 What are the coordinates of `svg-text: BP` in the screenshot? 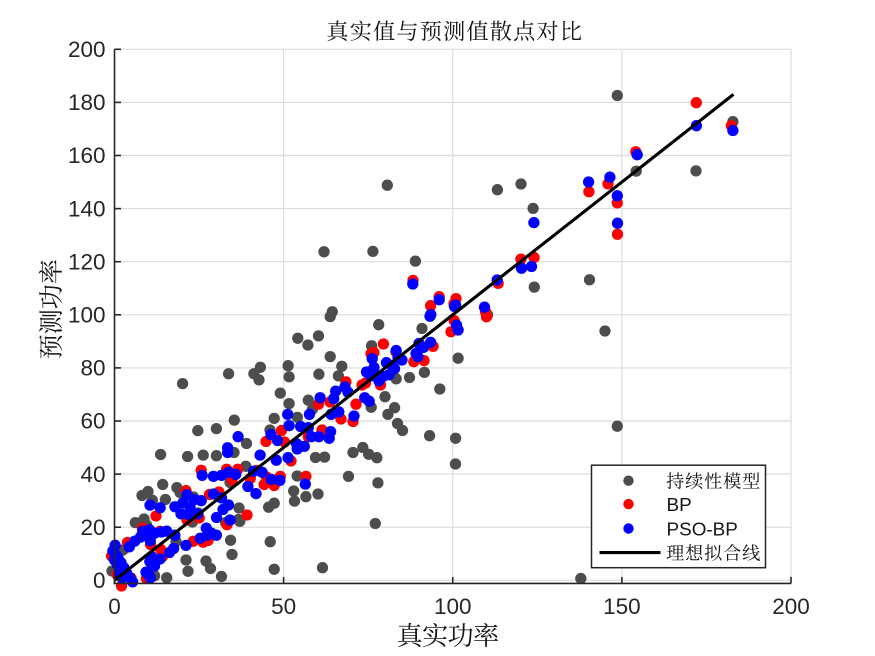 It's located at (679, 505).